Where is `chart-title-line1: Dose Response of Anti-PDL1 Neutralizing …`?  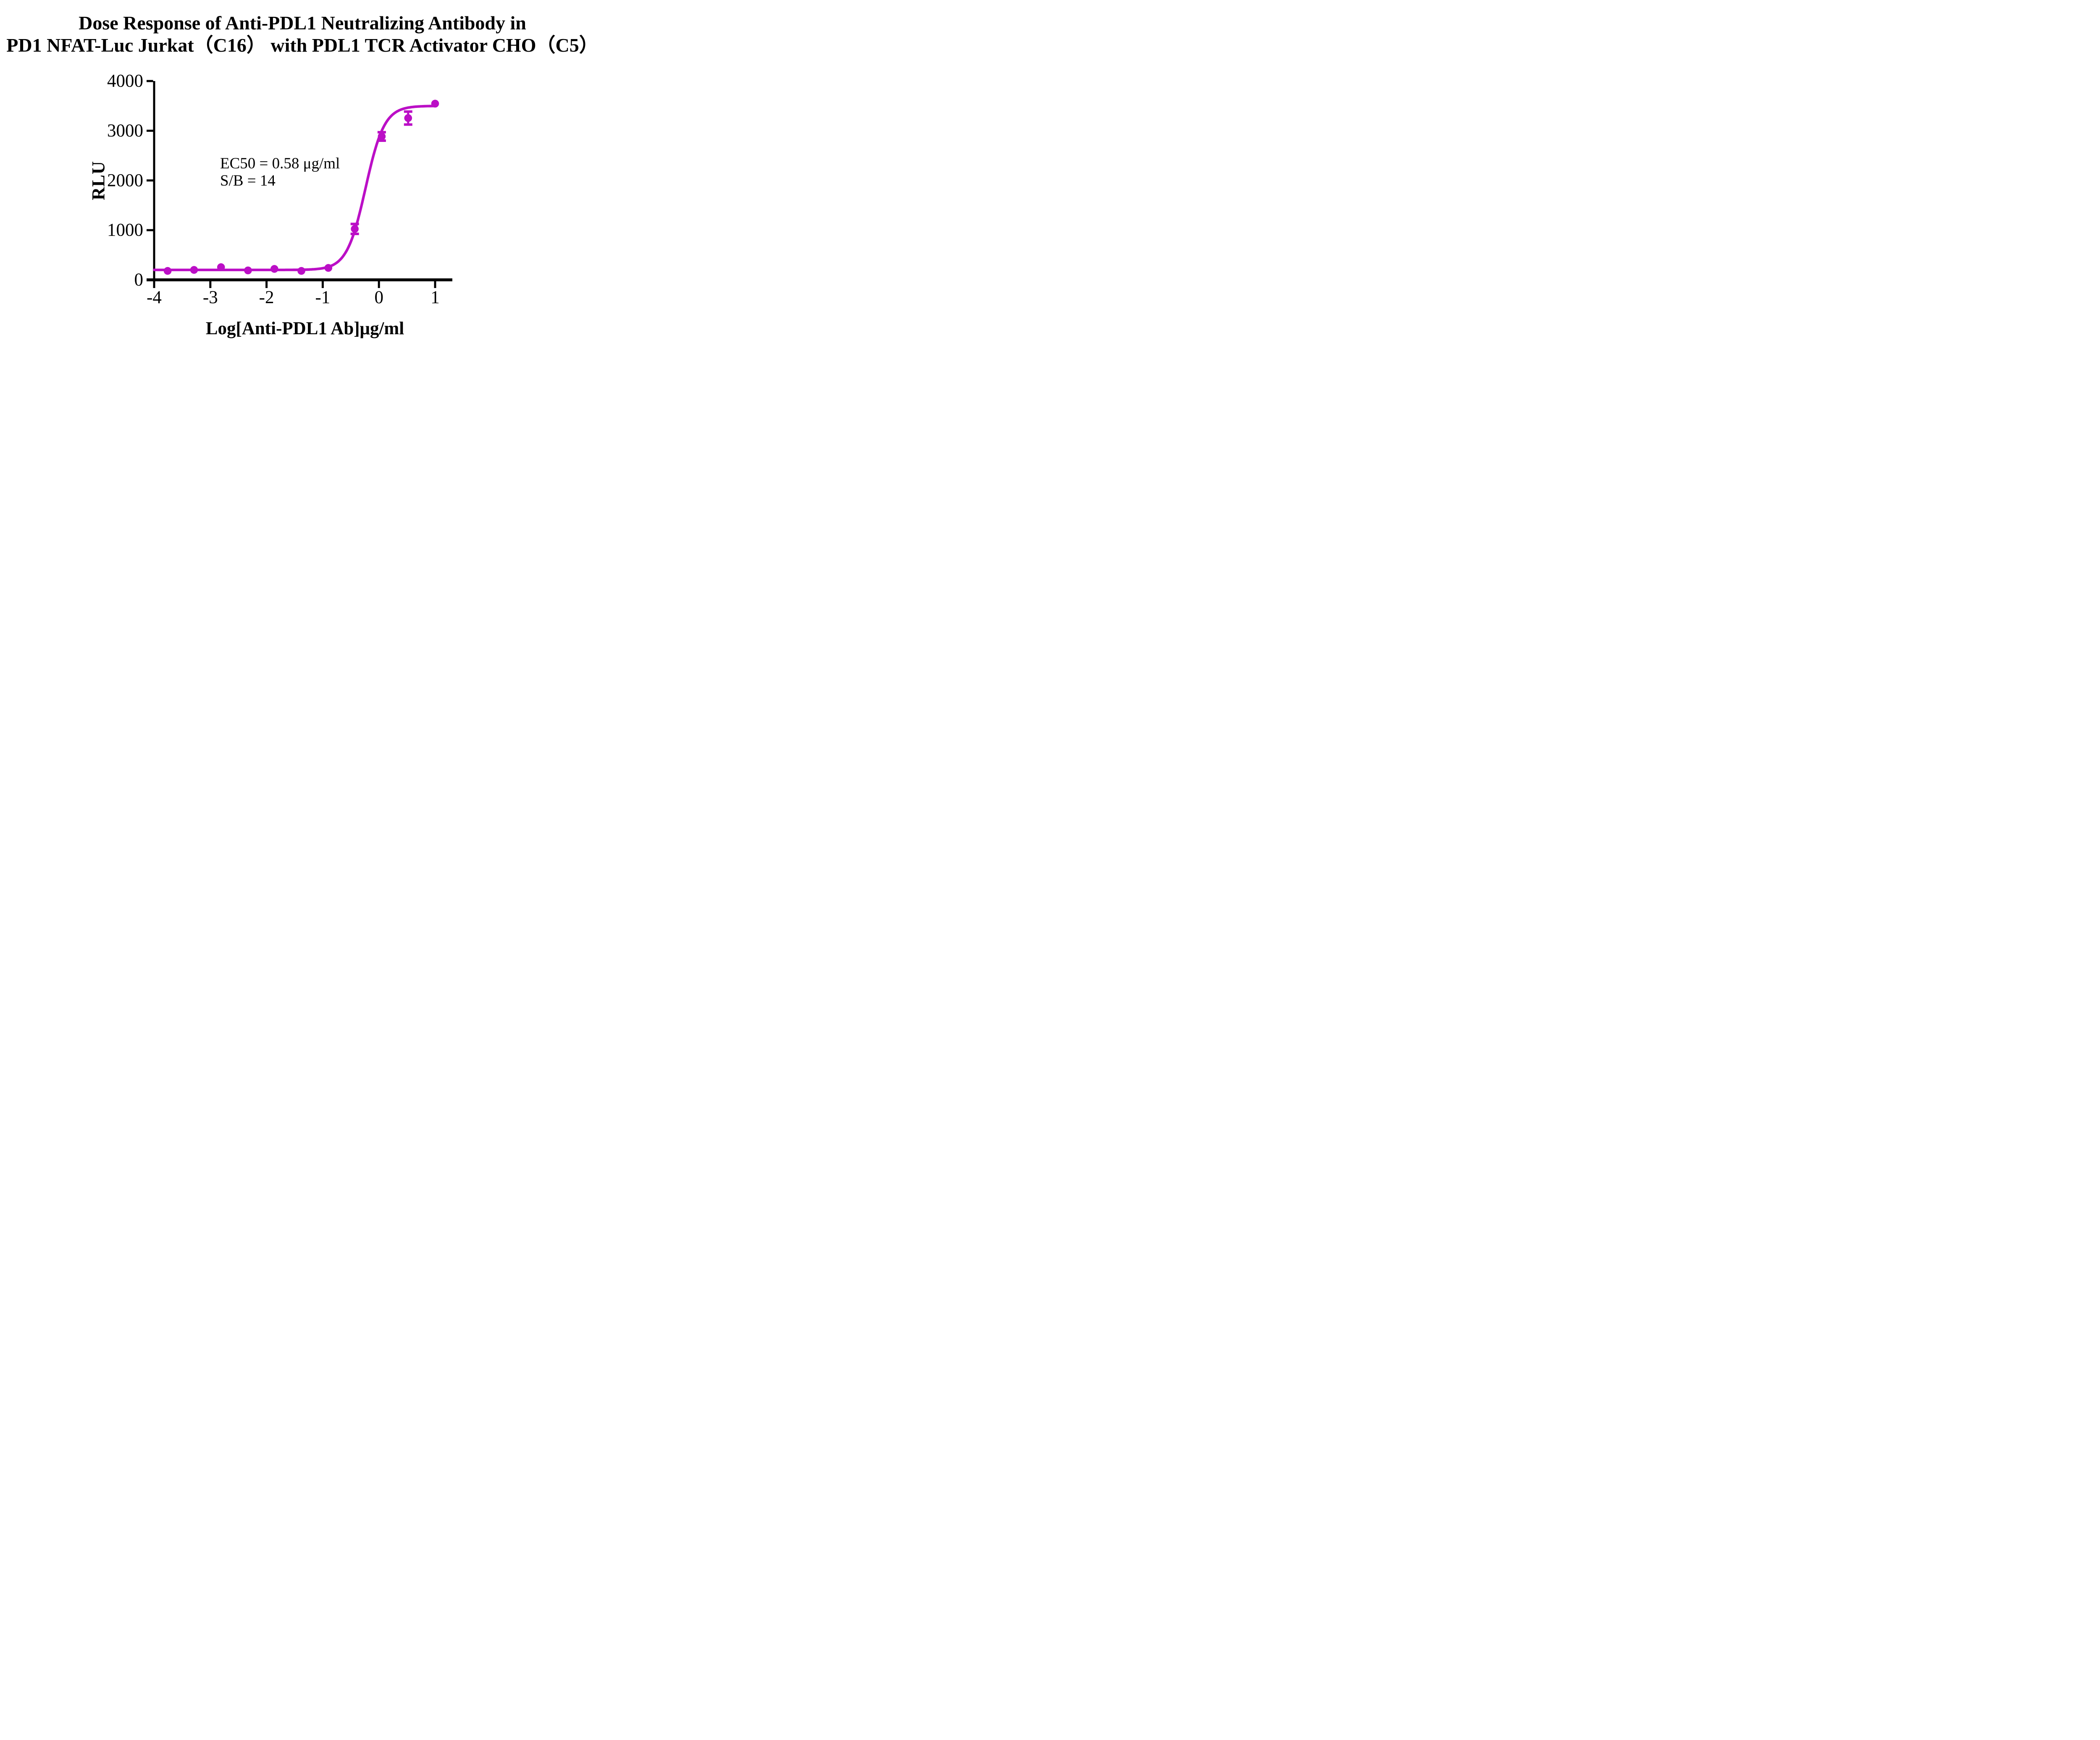
chart-title-line1: Dose Response of Anti-PDL1 Neutralizing … is located at coordinates (302, 23).